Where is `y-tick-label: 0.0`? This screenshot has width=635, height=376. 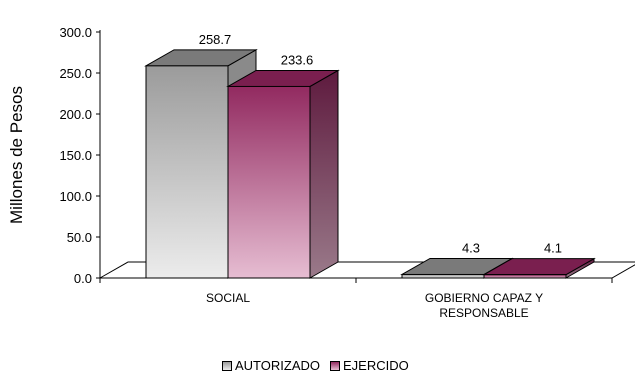 y-tick-label: 0.0 is located at coordinates (83, 278).